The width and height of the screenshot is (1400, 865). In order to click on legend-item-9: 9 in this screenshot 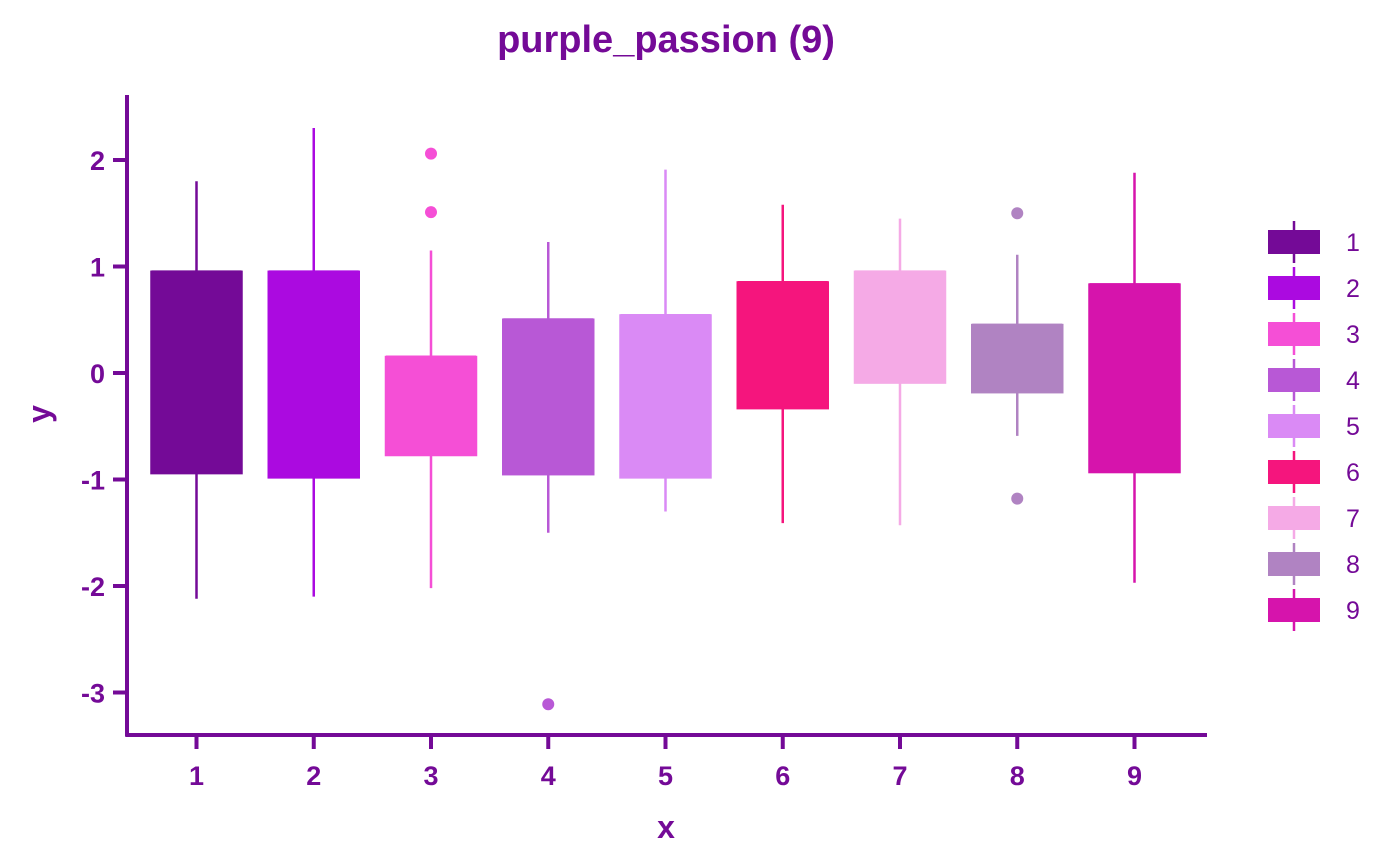, I will do `click(1314, 610)`.